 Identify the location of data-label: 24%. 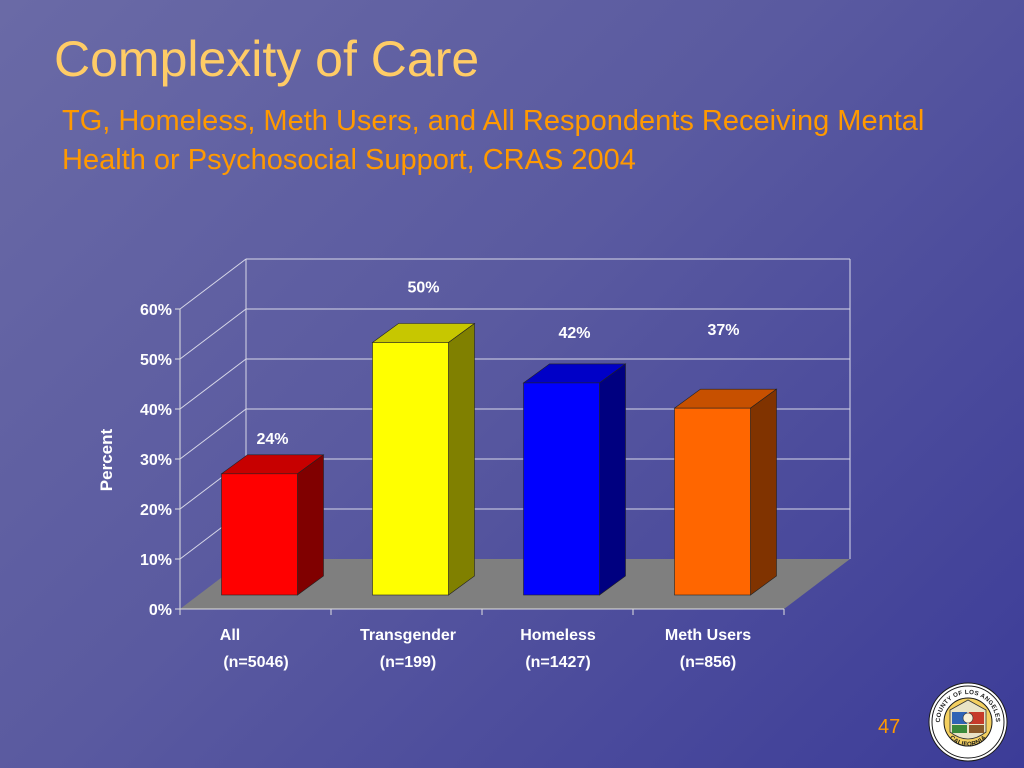
(272, 439).